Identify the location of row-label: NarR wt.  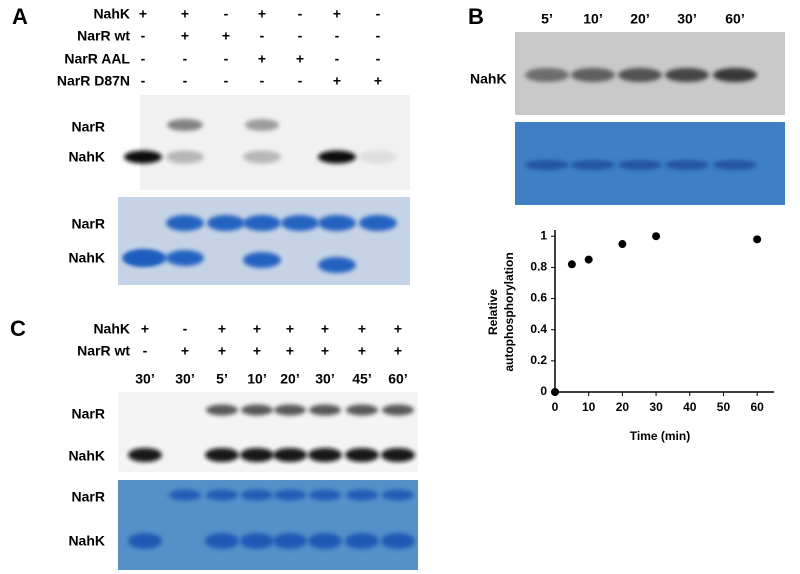
(103, 36).